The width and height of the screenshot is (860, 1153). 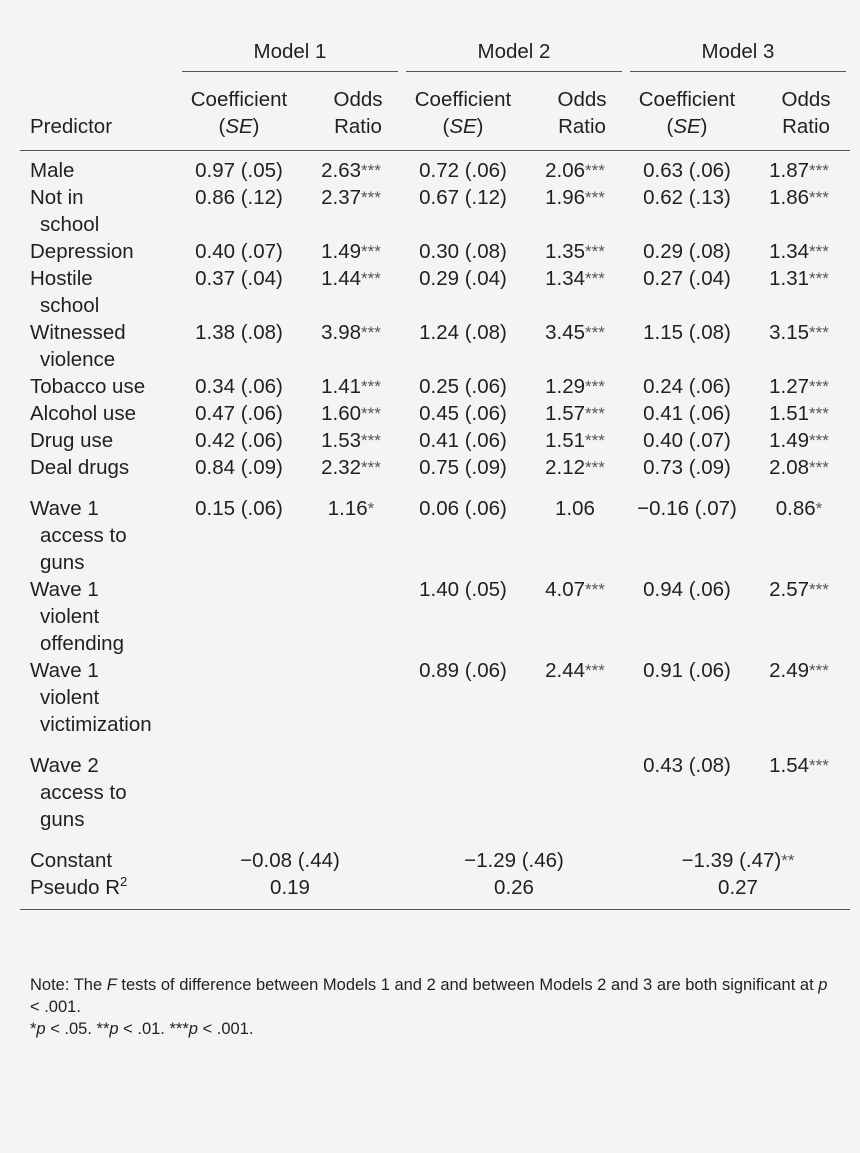 I want to click on odds-ratio-cell: 2.37***, so click(x=351, y=197).